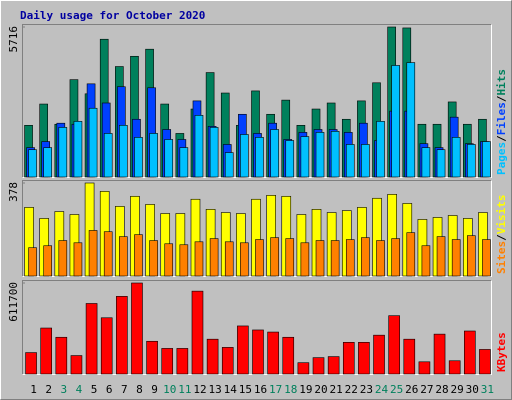 This screenshot has width=512, height=400. I want to click on x-tick-label: 17, so click(275, 389).